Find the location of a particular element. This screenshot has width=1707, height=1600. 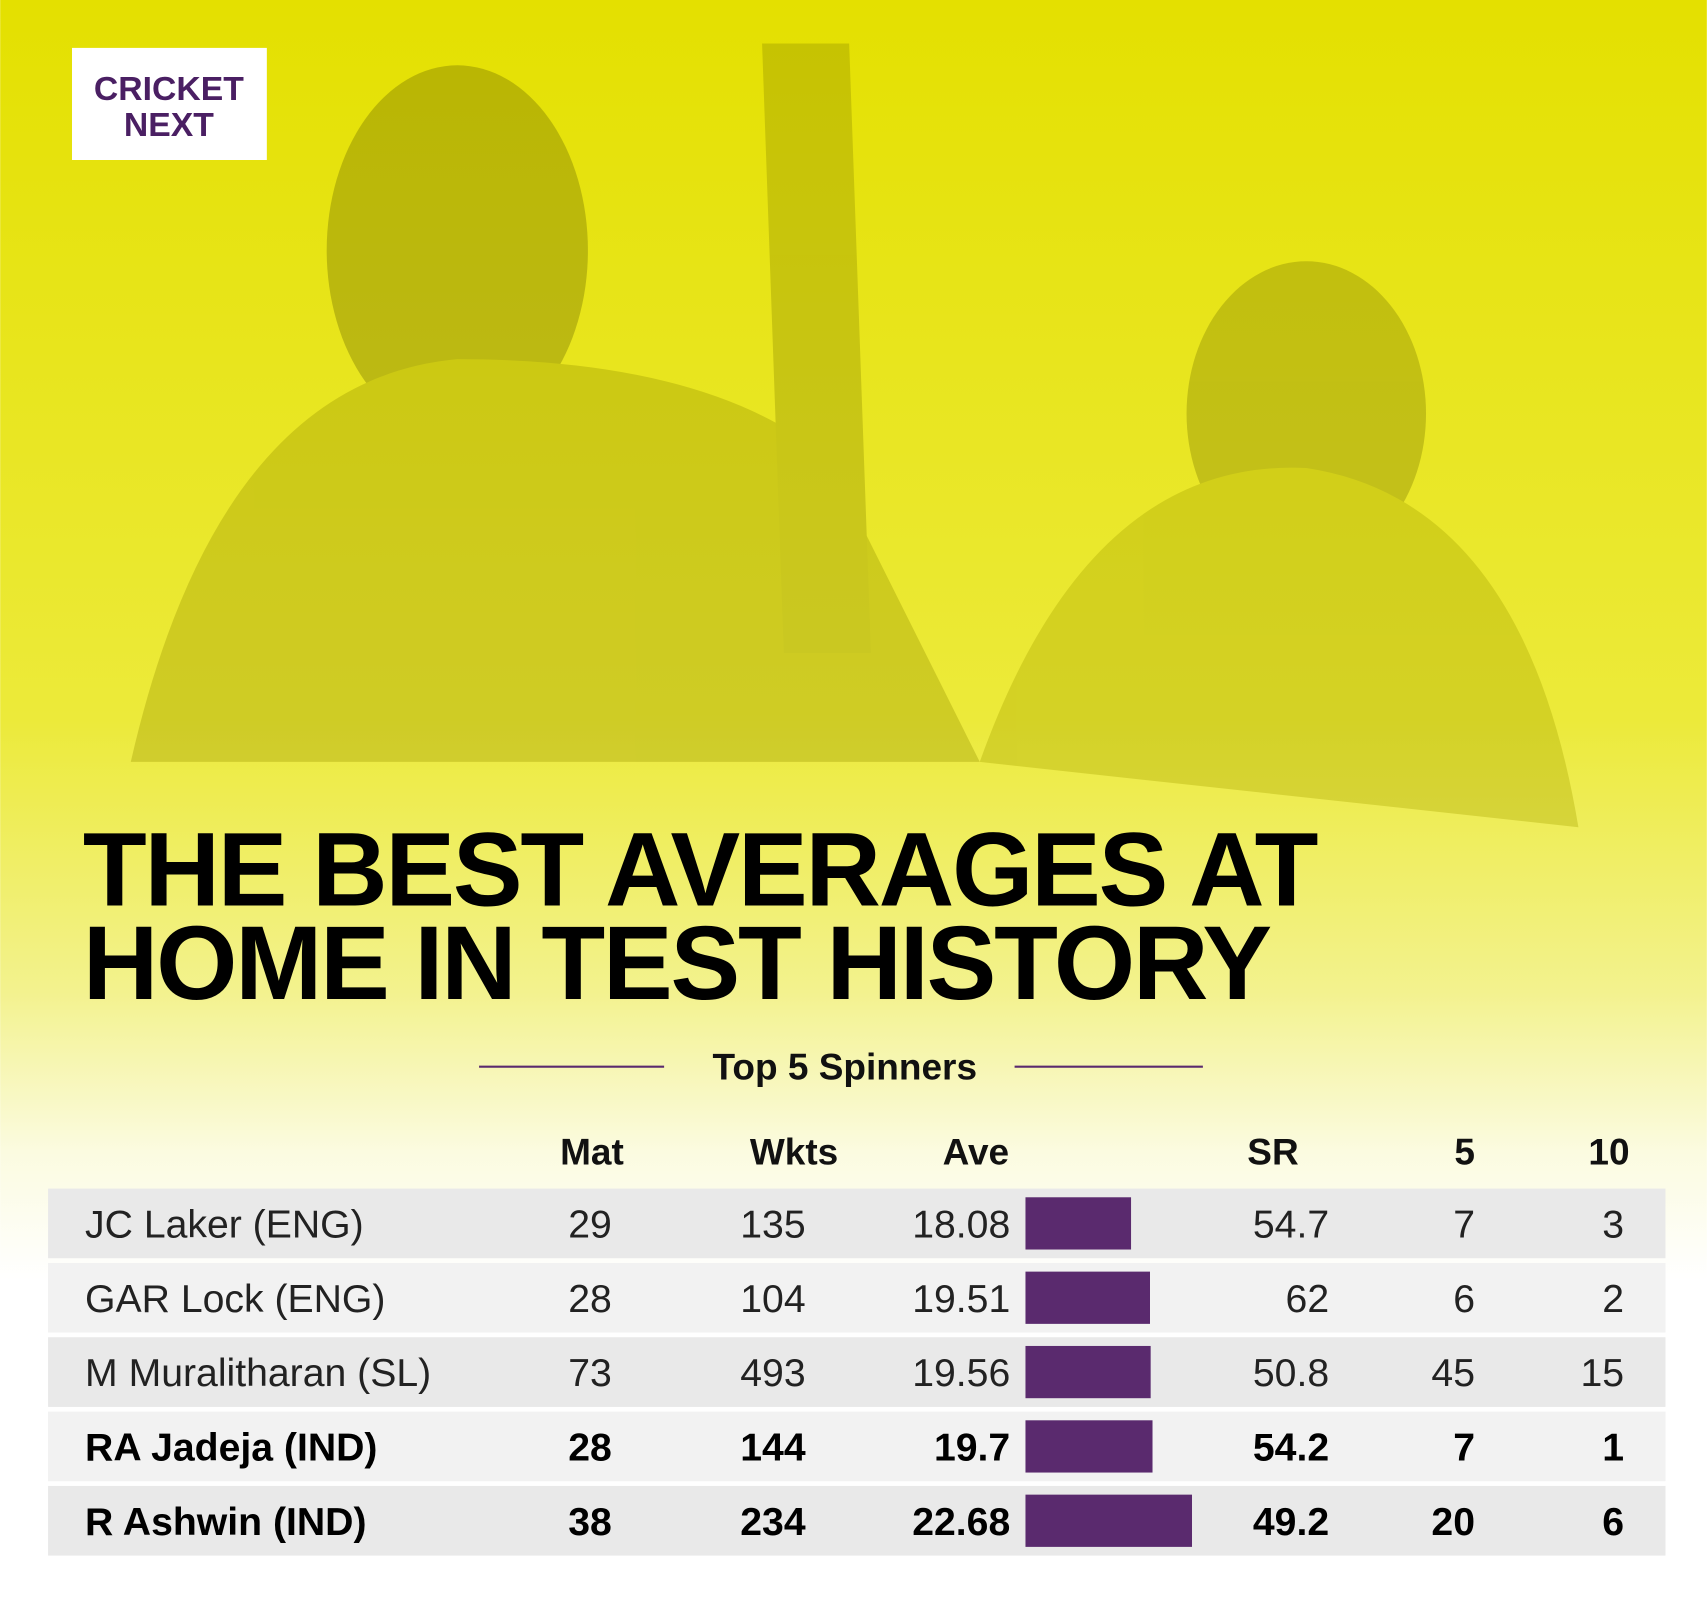

player-name: RA Jadeja (IND) is located at coordinates (231, 1448).